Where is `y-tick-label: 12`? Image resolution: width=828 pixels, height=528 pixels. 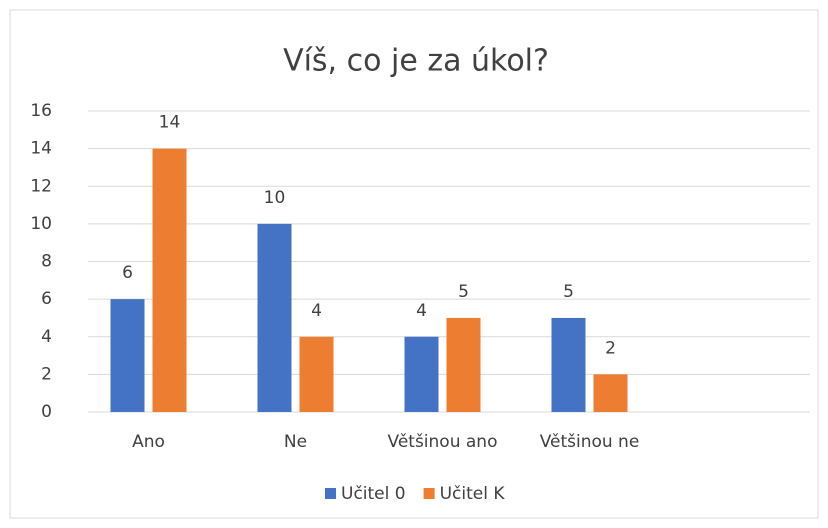
y-tick-label: 12 is located at coordinates (41, 186).